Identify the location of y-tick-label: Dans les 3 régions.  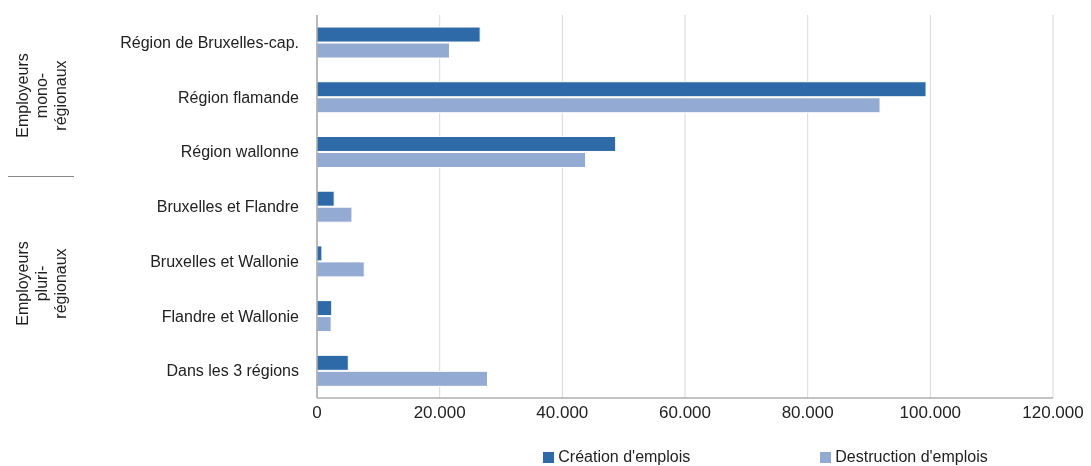
(232, 371).